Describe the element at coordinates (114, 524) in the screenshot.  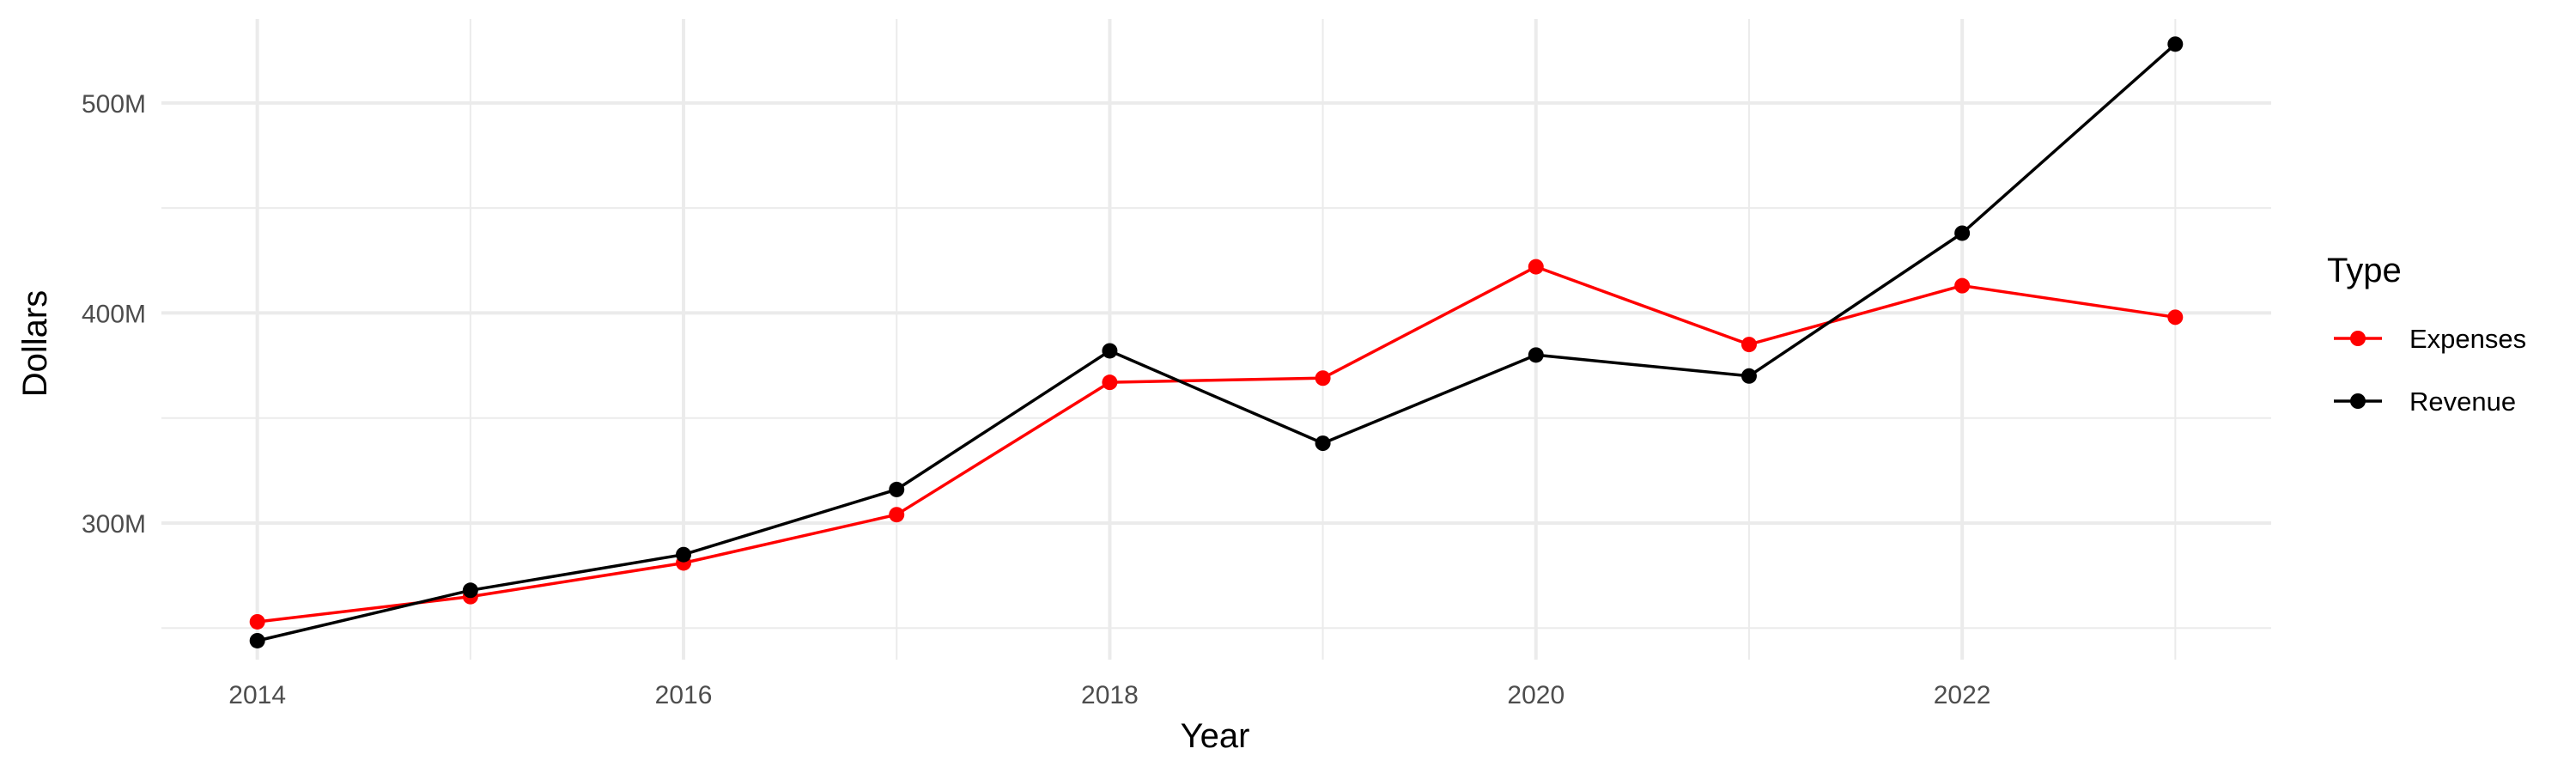
I see `y-tick-label: 300M` at that location.